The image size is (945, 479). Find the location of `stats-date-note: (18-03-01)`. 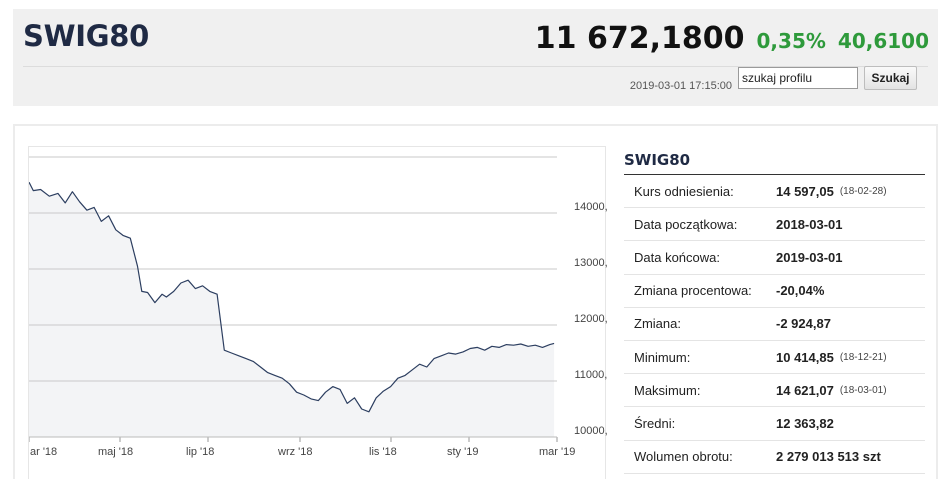

stats-date-note: (18-03-01) is located at coordinates (863, 390).